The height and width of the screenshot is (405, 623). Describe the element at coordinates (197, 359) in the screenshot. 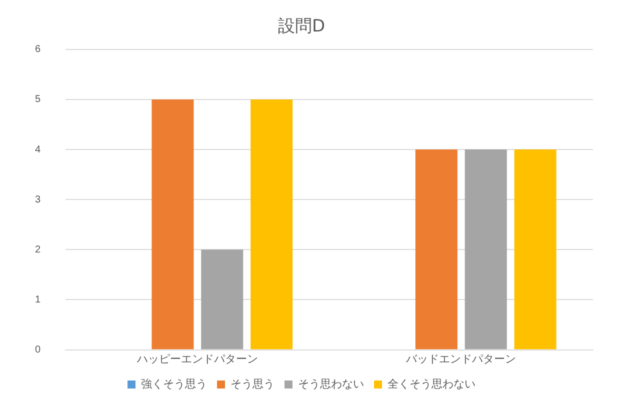

I see `x-tick-label: ハッピーエンドパターン` at that location.